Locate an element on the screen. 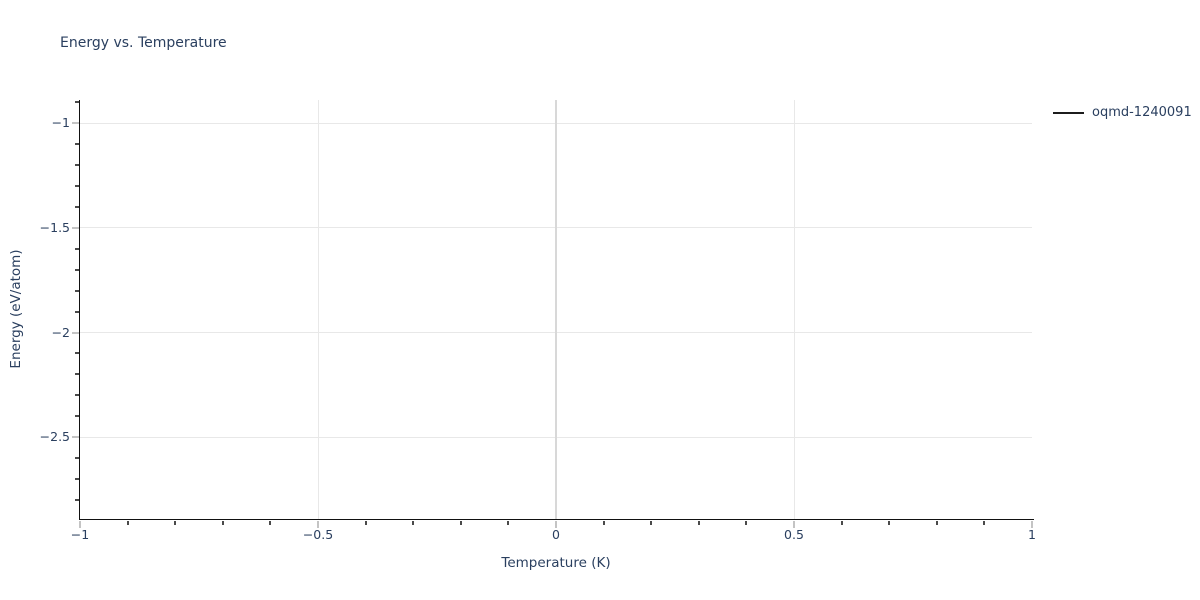 Image resolution: width=1200 pixels, height=600 pixels. x-tick-label: −0.5 is located at coordinates (318, 534).